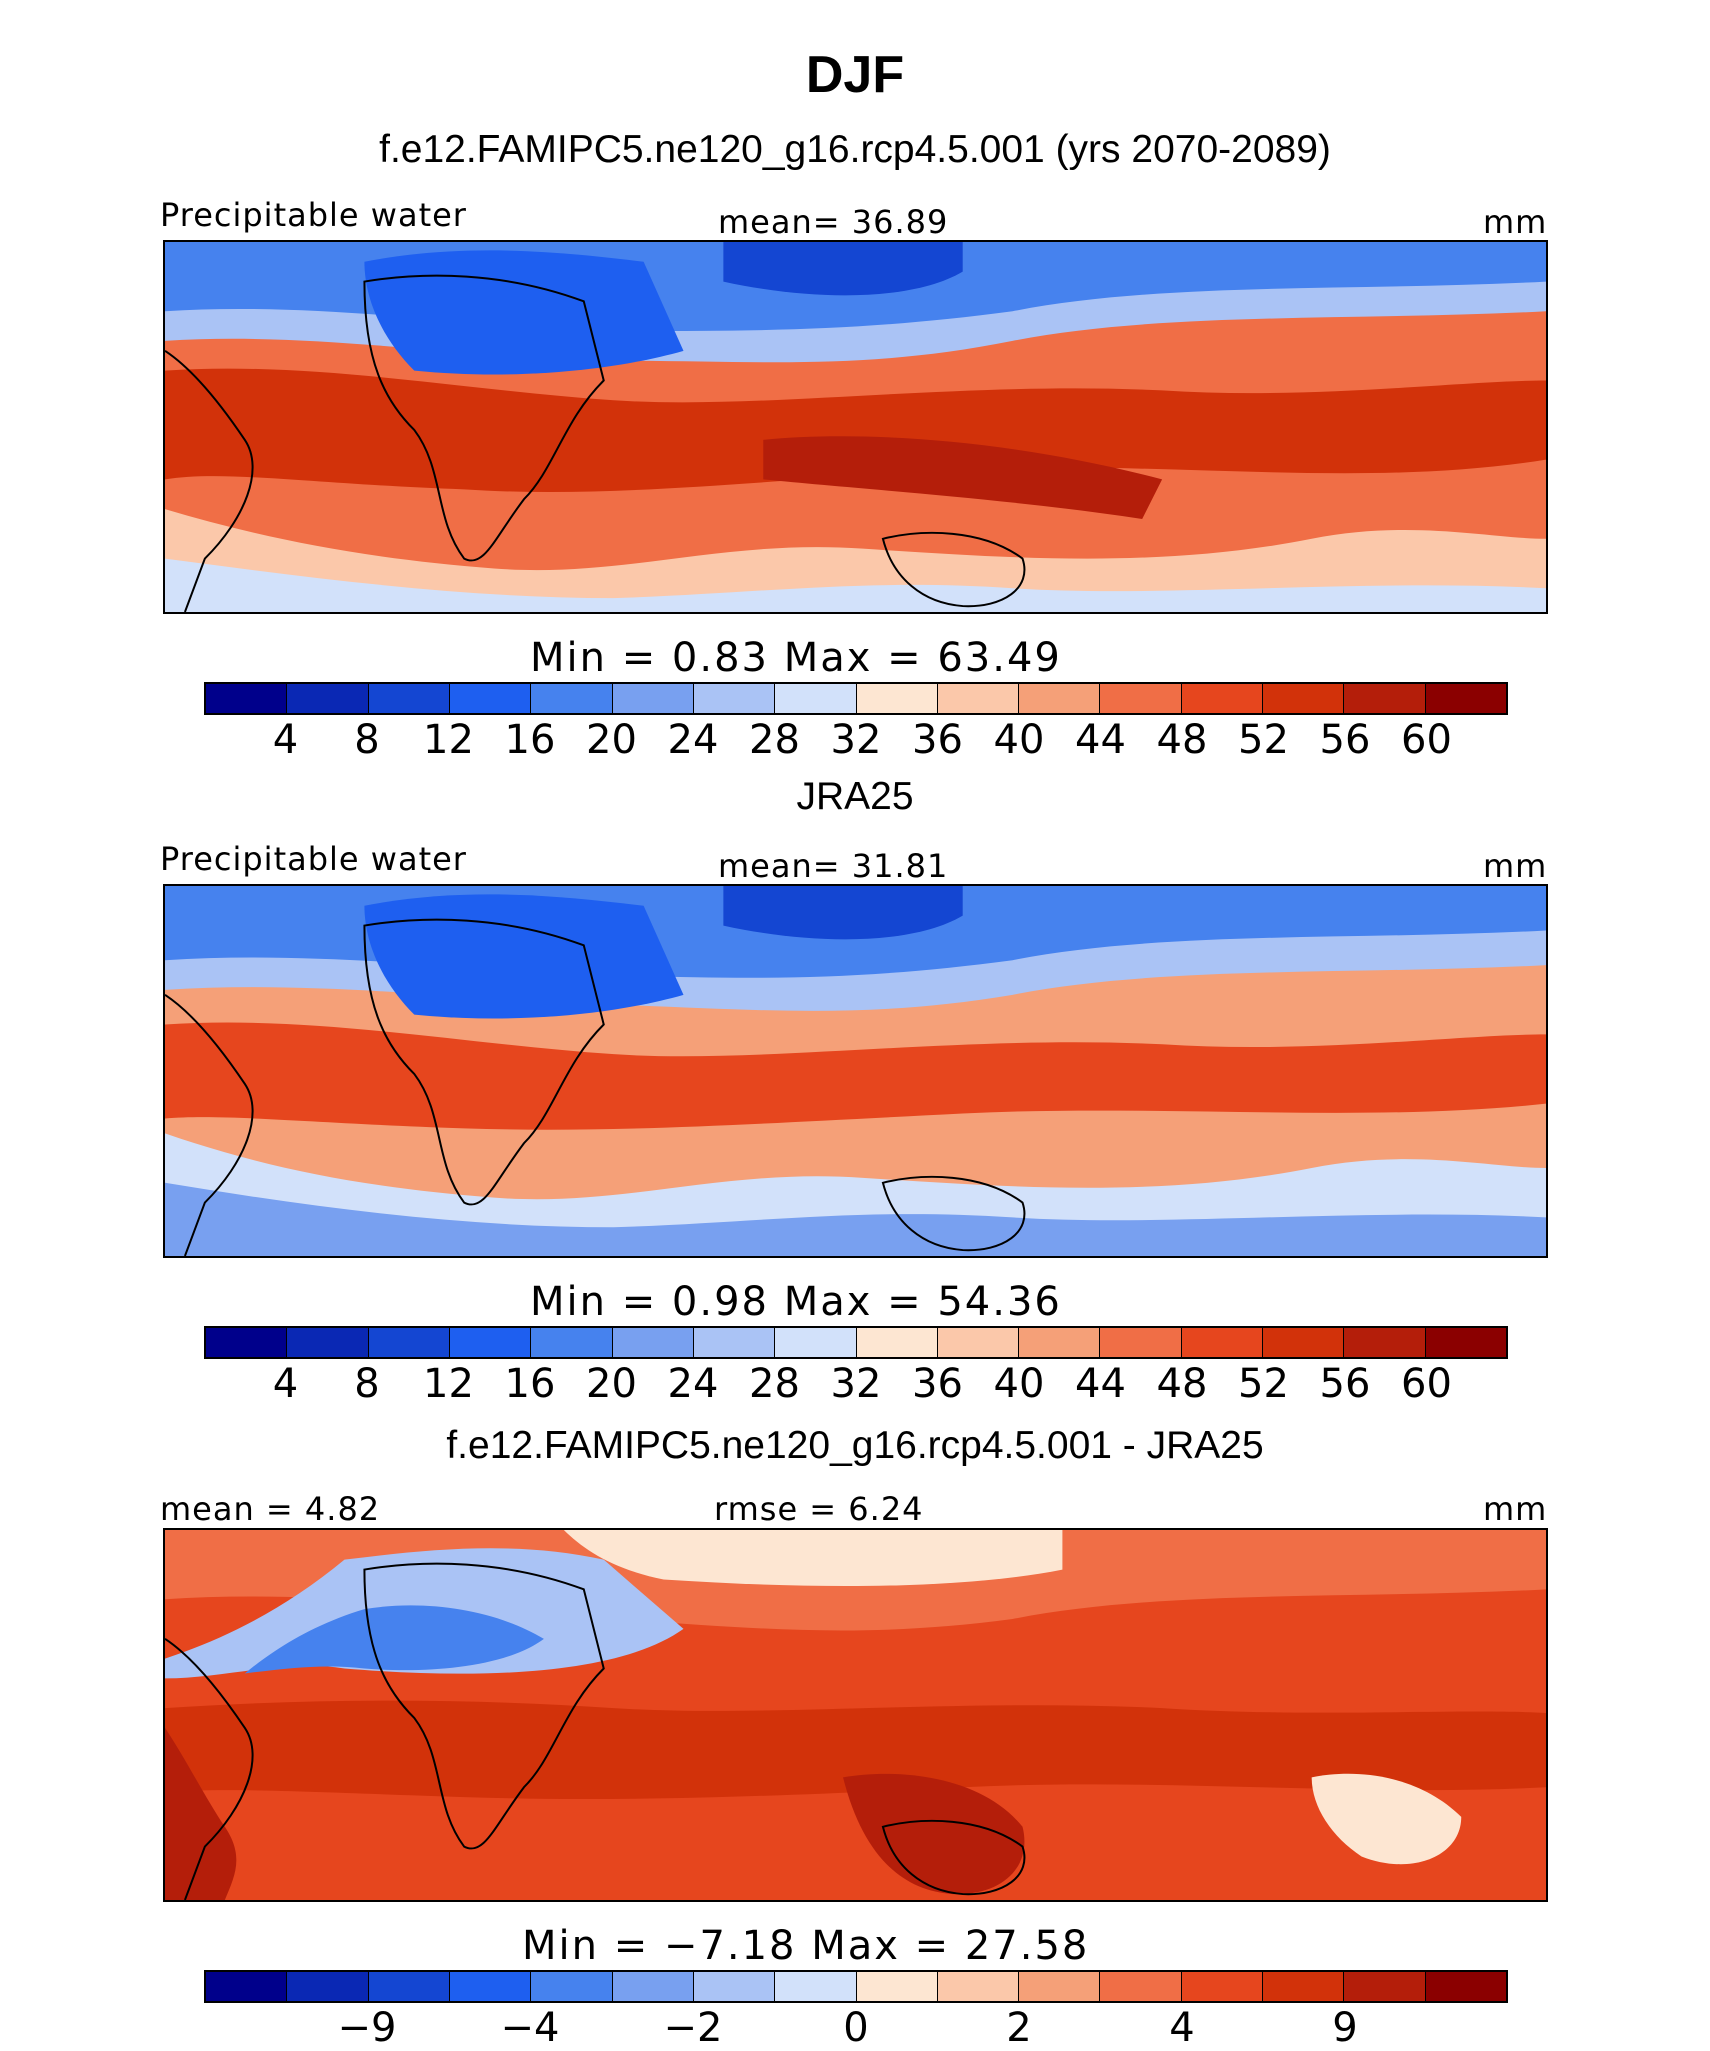  I want to click on page-title: DJF, so click(855, 75).